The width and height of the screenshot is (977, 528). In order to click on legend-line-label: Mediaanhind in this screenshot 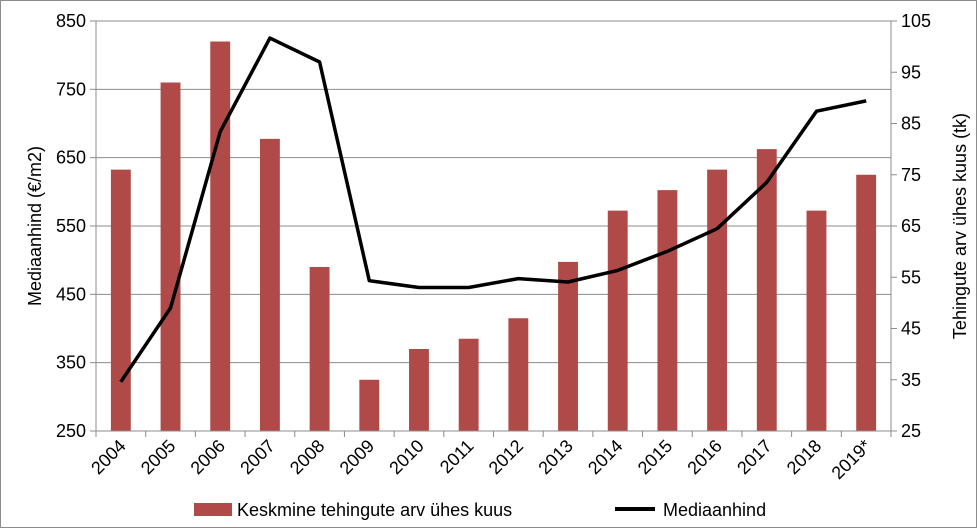, I will do `click(714, 510)`.